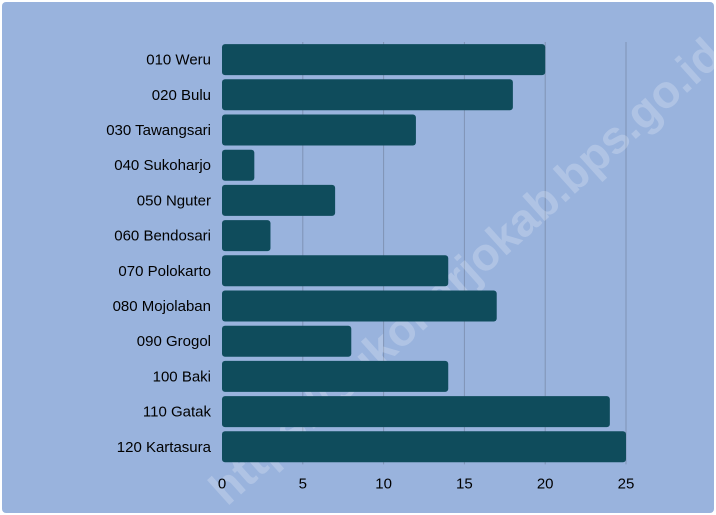 The height and width of the screenshot is (515, 716). Describe the element at coordinates (162, 236) in the screenshot. I see `category-label: 060 Bendosari` at that location.